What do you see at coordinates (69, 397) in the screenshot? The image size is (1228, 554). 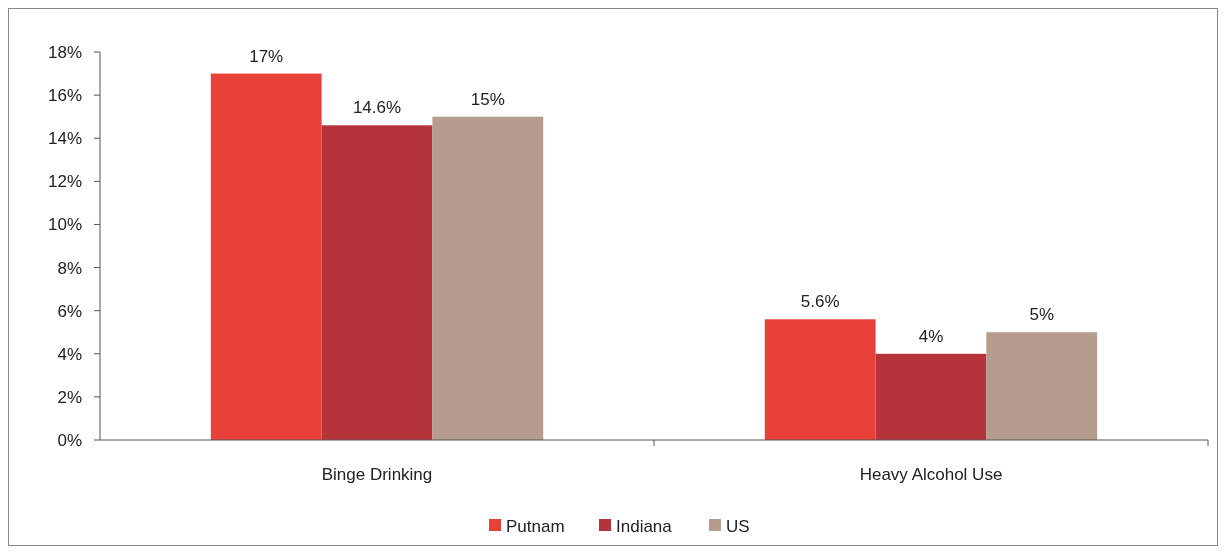 I see `y-tick-label: 2%` at bounding box center [69, 397].